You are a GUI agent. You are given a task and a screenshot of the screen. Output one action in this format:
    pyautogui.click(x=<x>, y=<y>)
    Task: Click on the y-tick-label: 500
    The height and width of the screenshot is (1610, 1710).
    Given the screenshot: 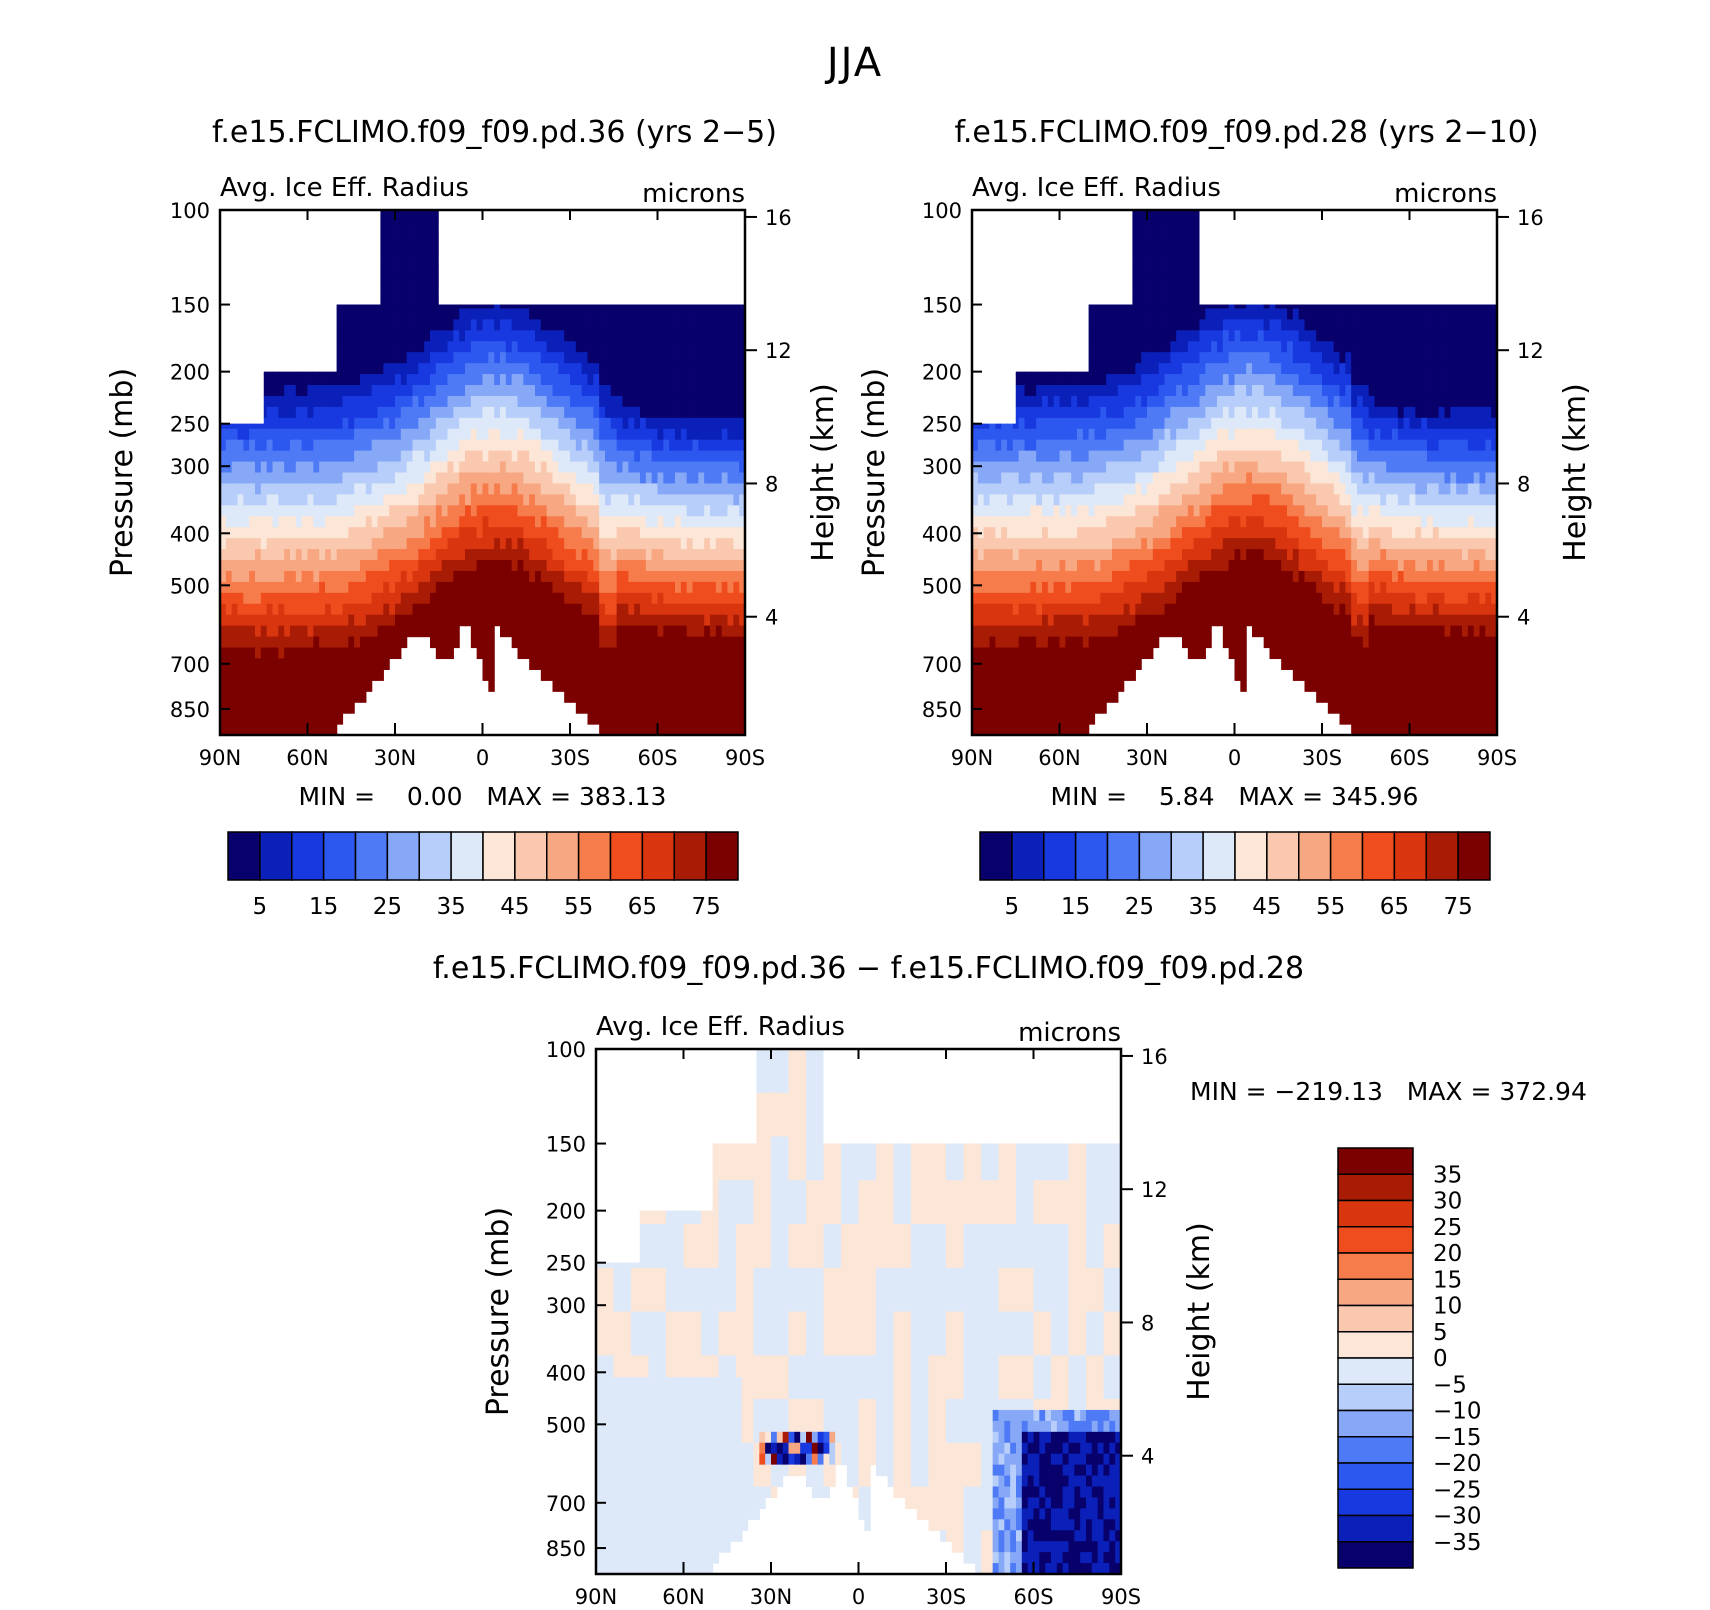 What is the action you would take?
    pyautogui.click(x=190, y=586)
    